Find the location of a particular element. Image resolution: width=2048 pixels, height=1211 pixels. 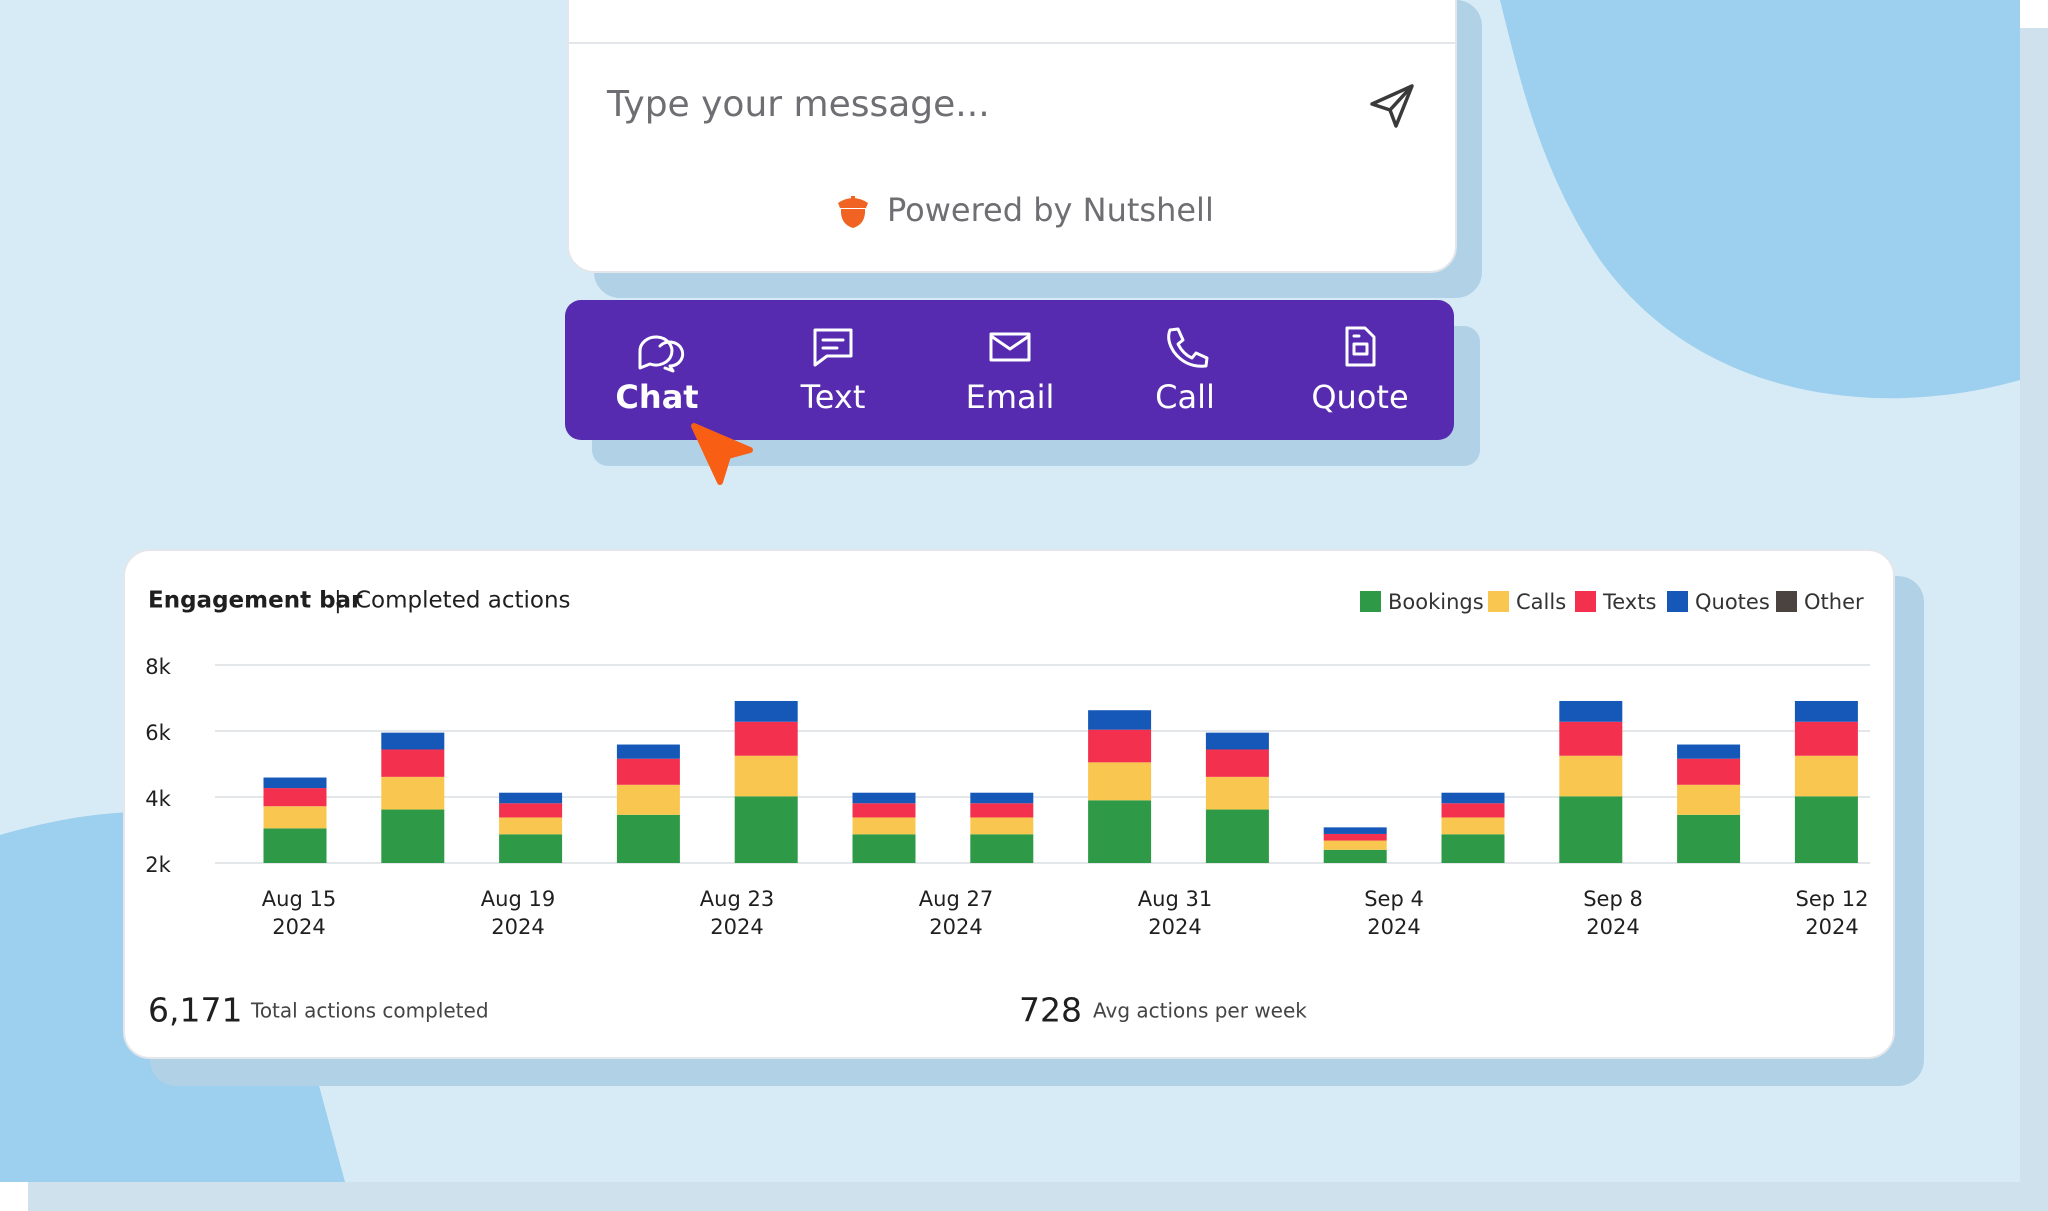

tab-label: Email is located at coordinates (1010, 397).